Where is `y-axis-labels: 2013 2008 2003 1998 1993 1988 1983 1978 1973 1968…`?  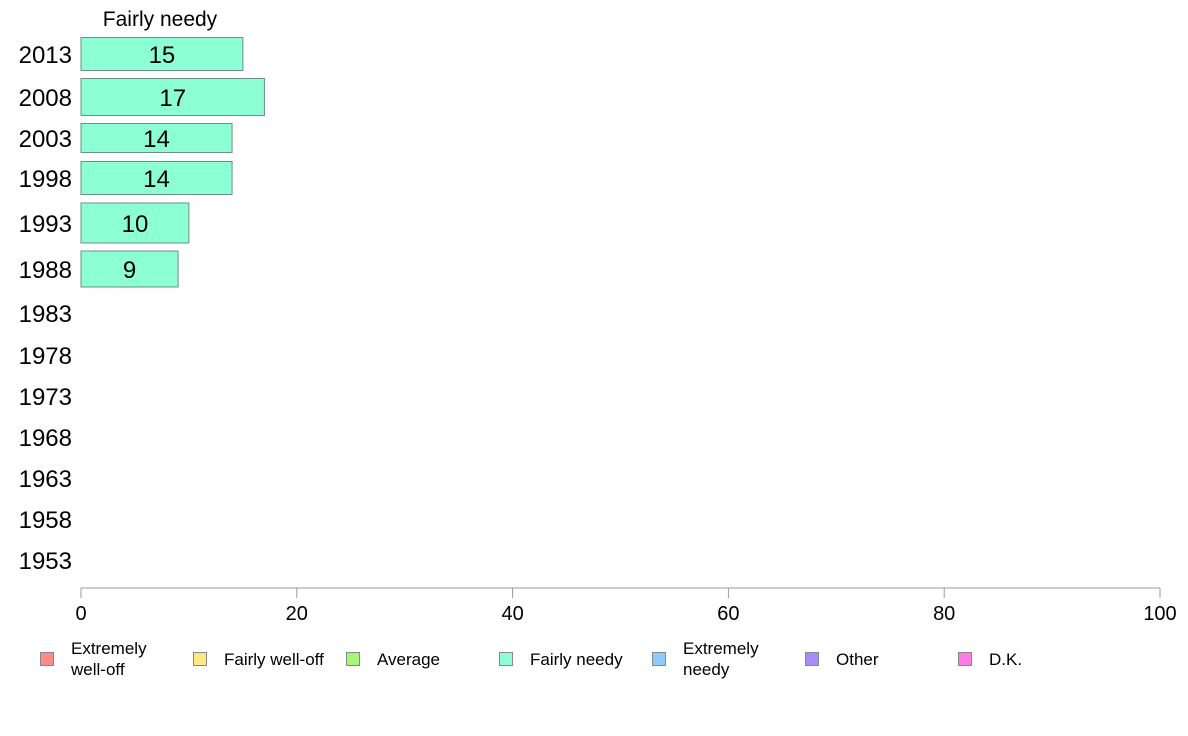
y-axis-labels: 2013 2008 2003 1998 1993 1988 1983 1978 1973 1968… is located at coordinates (45, 308).